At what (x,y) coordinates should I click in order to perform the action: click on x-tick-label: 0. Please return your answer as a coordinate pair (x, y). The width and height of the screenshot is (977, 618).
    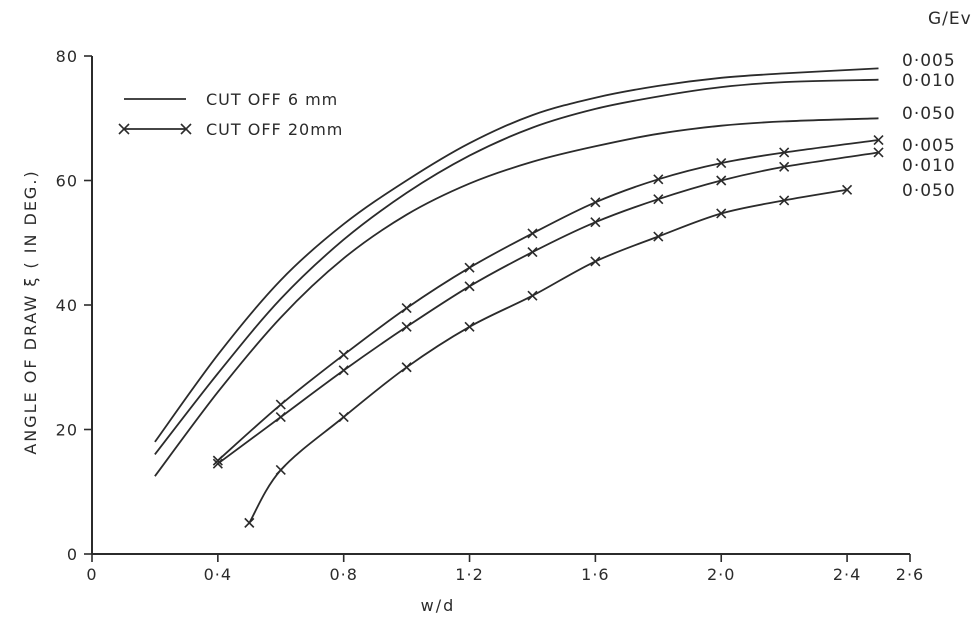
    Looking at the image, I should click on (91, 574).